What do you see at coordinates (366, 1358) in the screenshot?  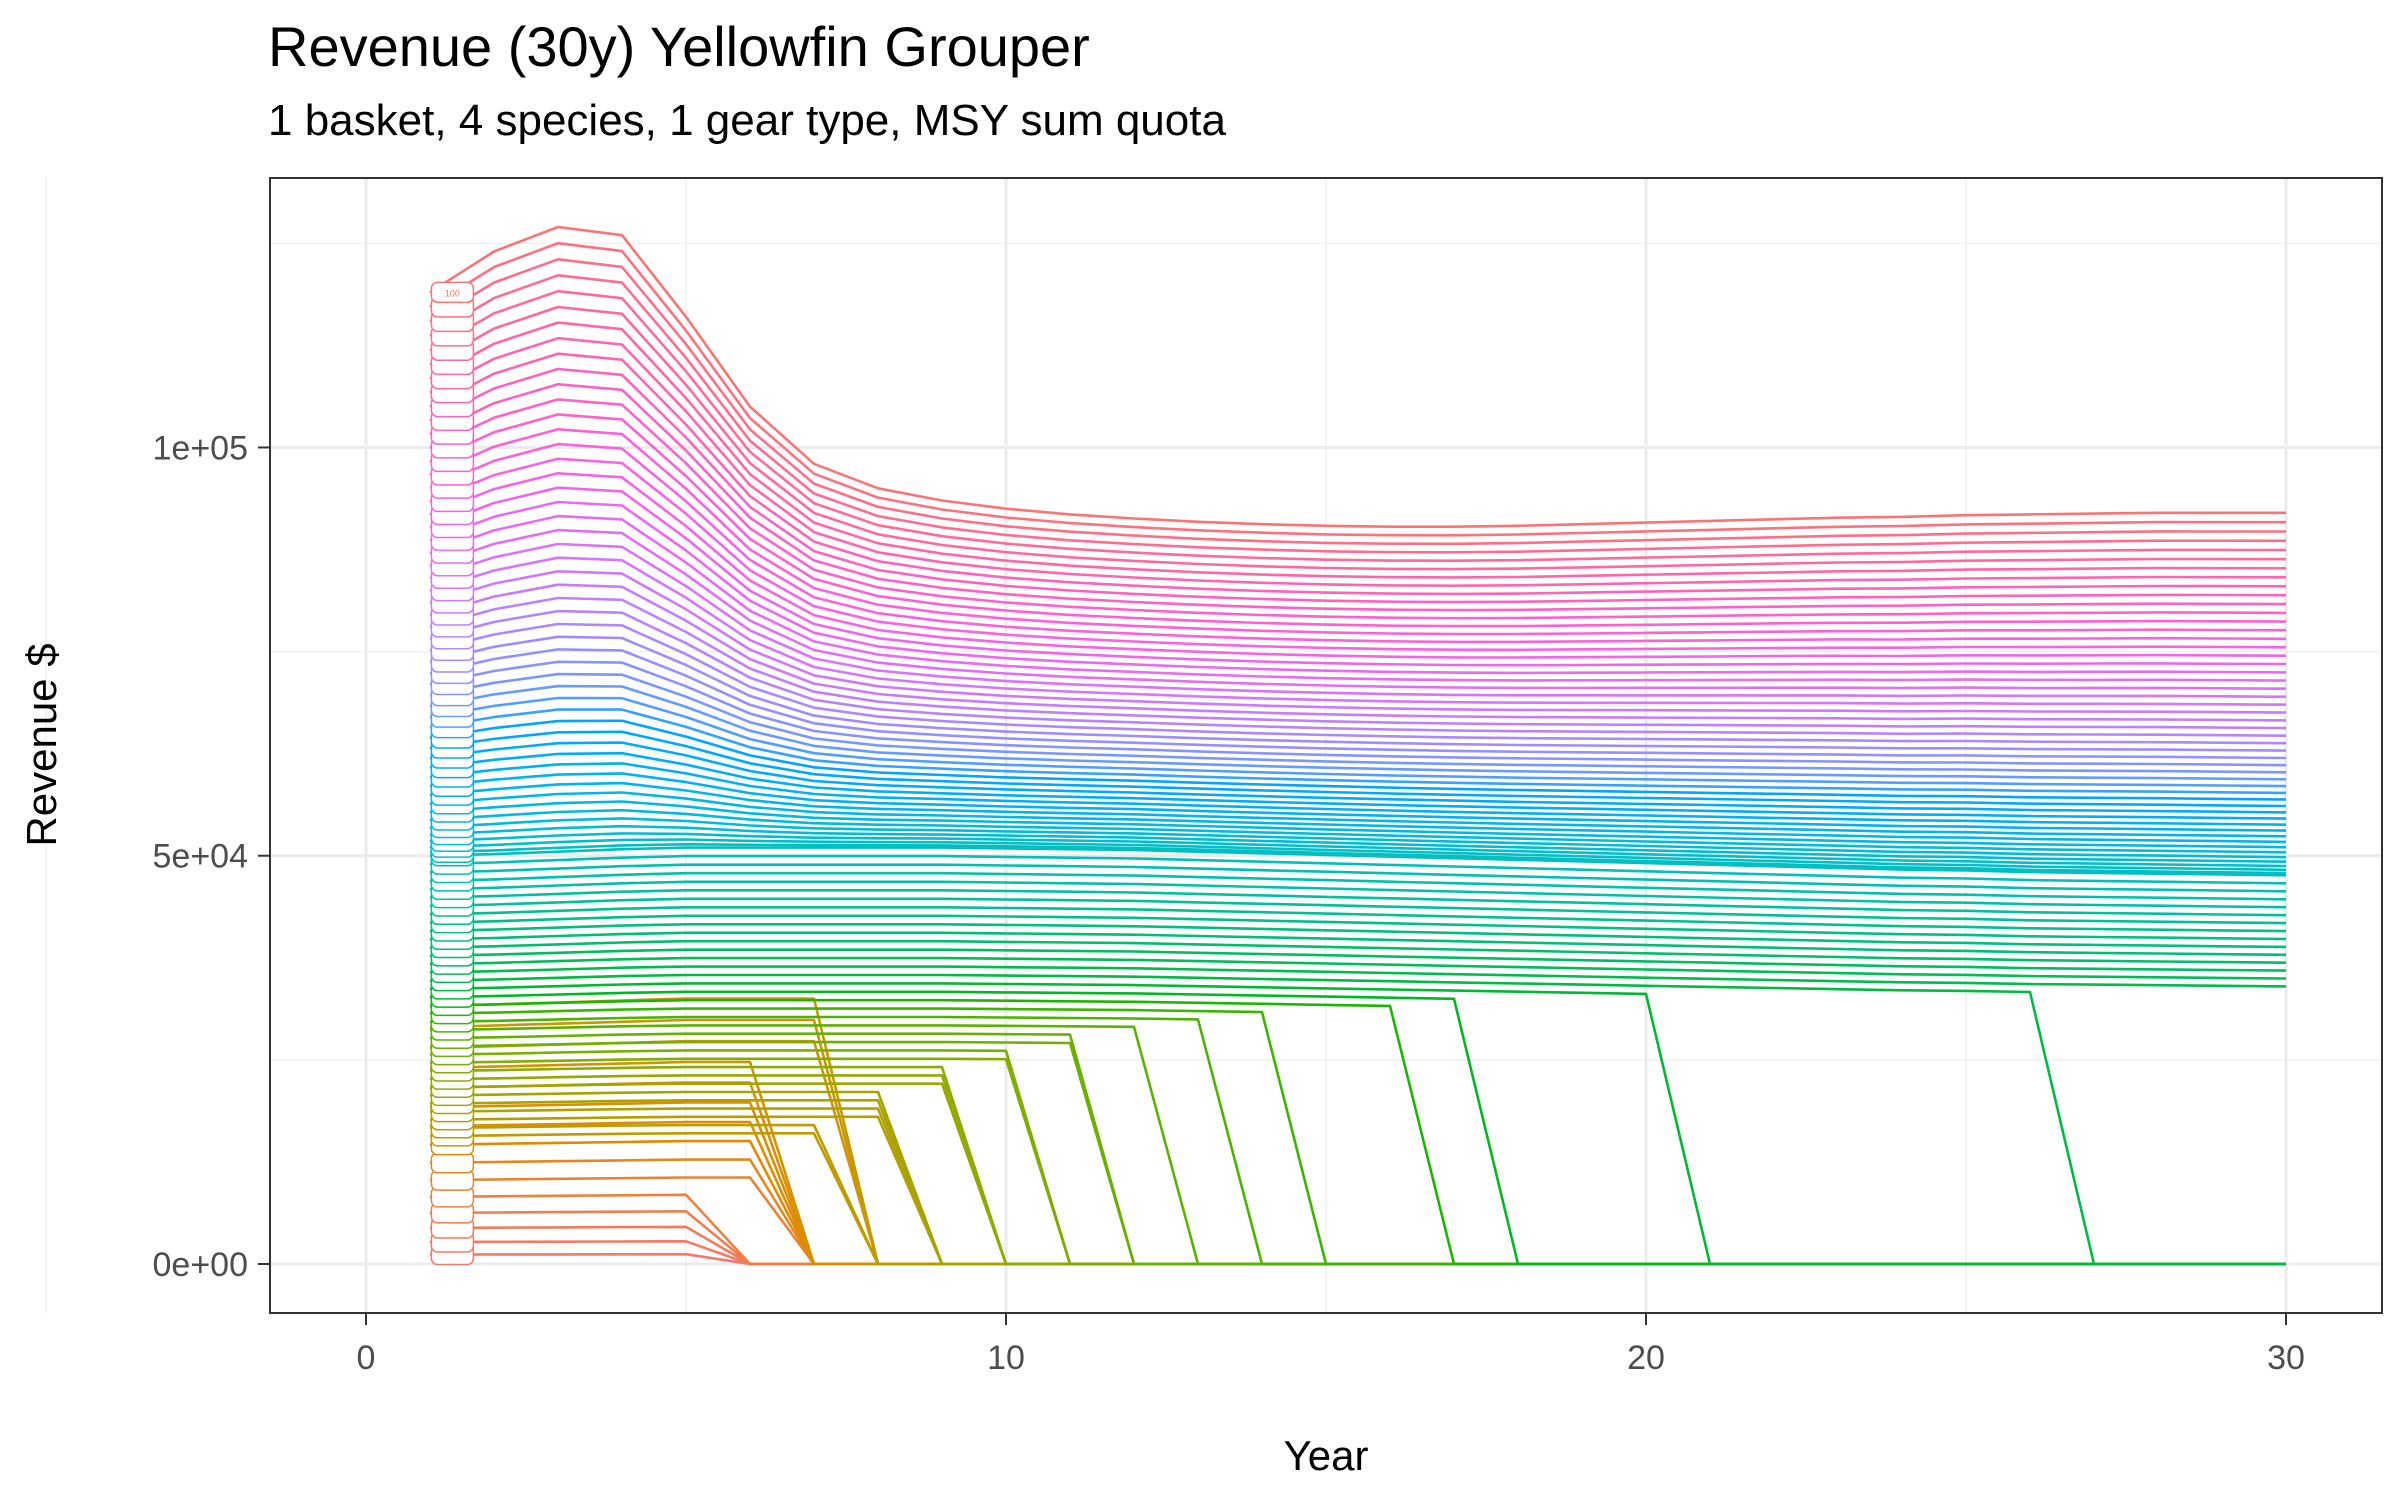 I see `x-tick-label: 0` at bounding box center [366, 1358].